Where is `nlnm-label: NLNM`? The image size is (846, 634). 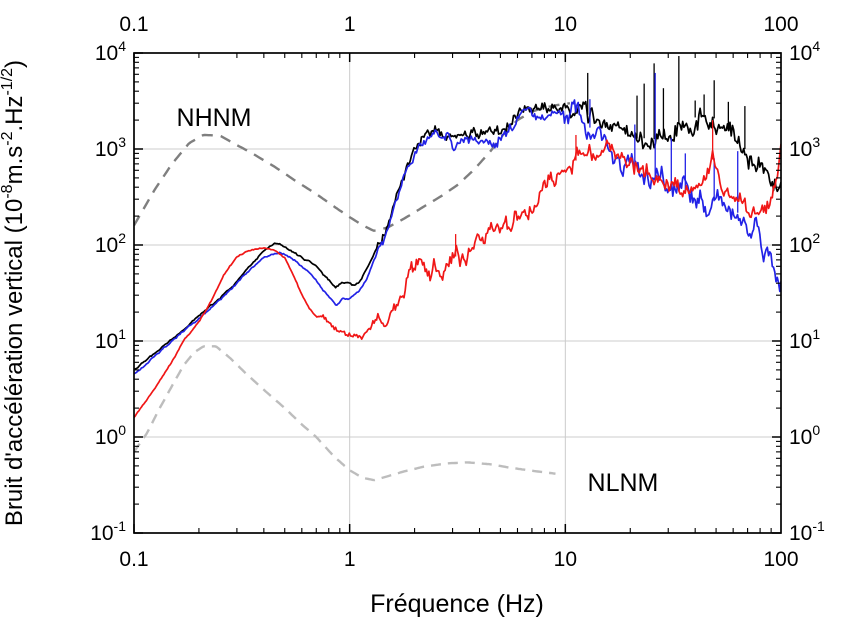
nlnm-label: NLNM is located at coordinates (623, 483).